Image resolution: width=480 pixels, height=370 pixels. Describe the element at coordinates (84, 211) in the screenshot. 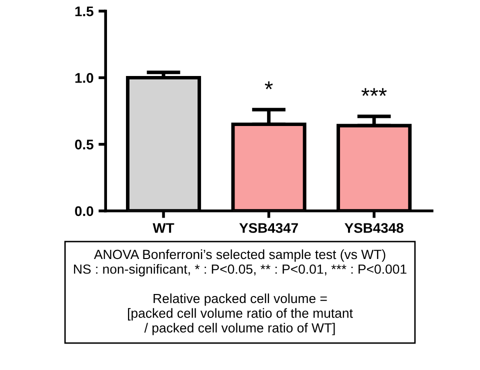

I see `y-tick-label: 0.0` at that location.